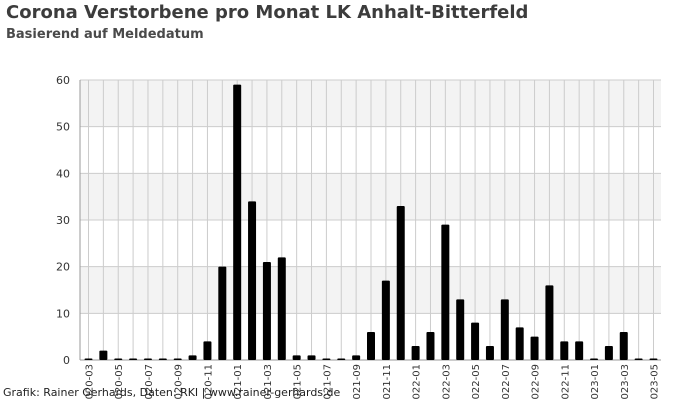  What do you see at coordinates (90, 382) in the screenshot?
I see `x-tick-label: 2020-03` at bounding box center [90, 382].